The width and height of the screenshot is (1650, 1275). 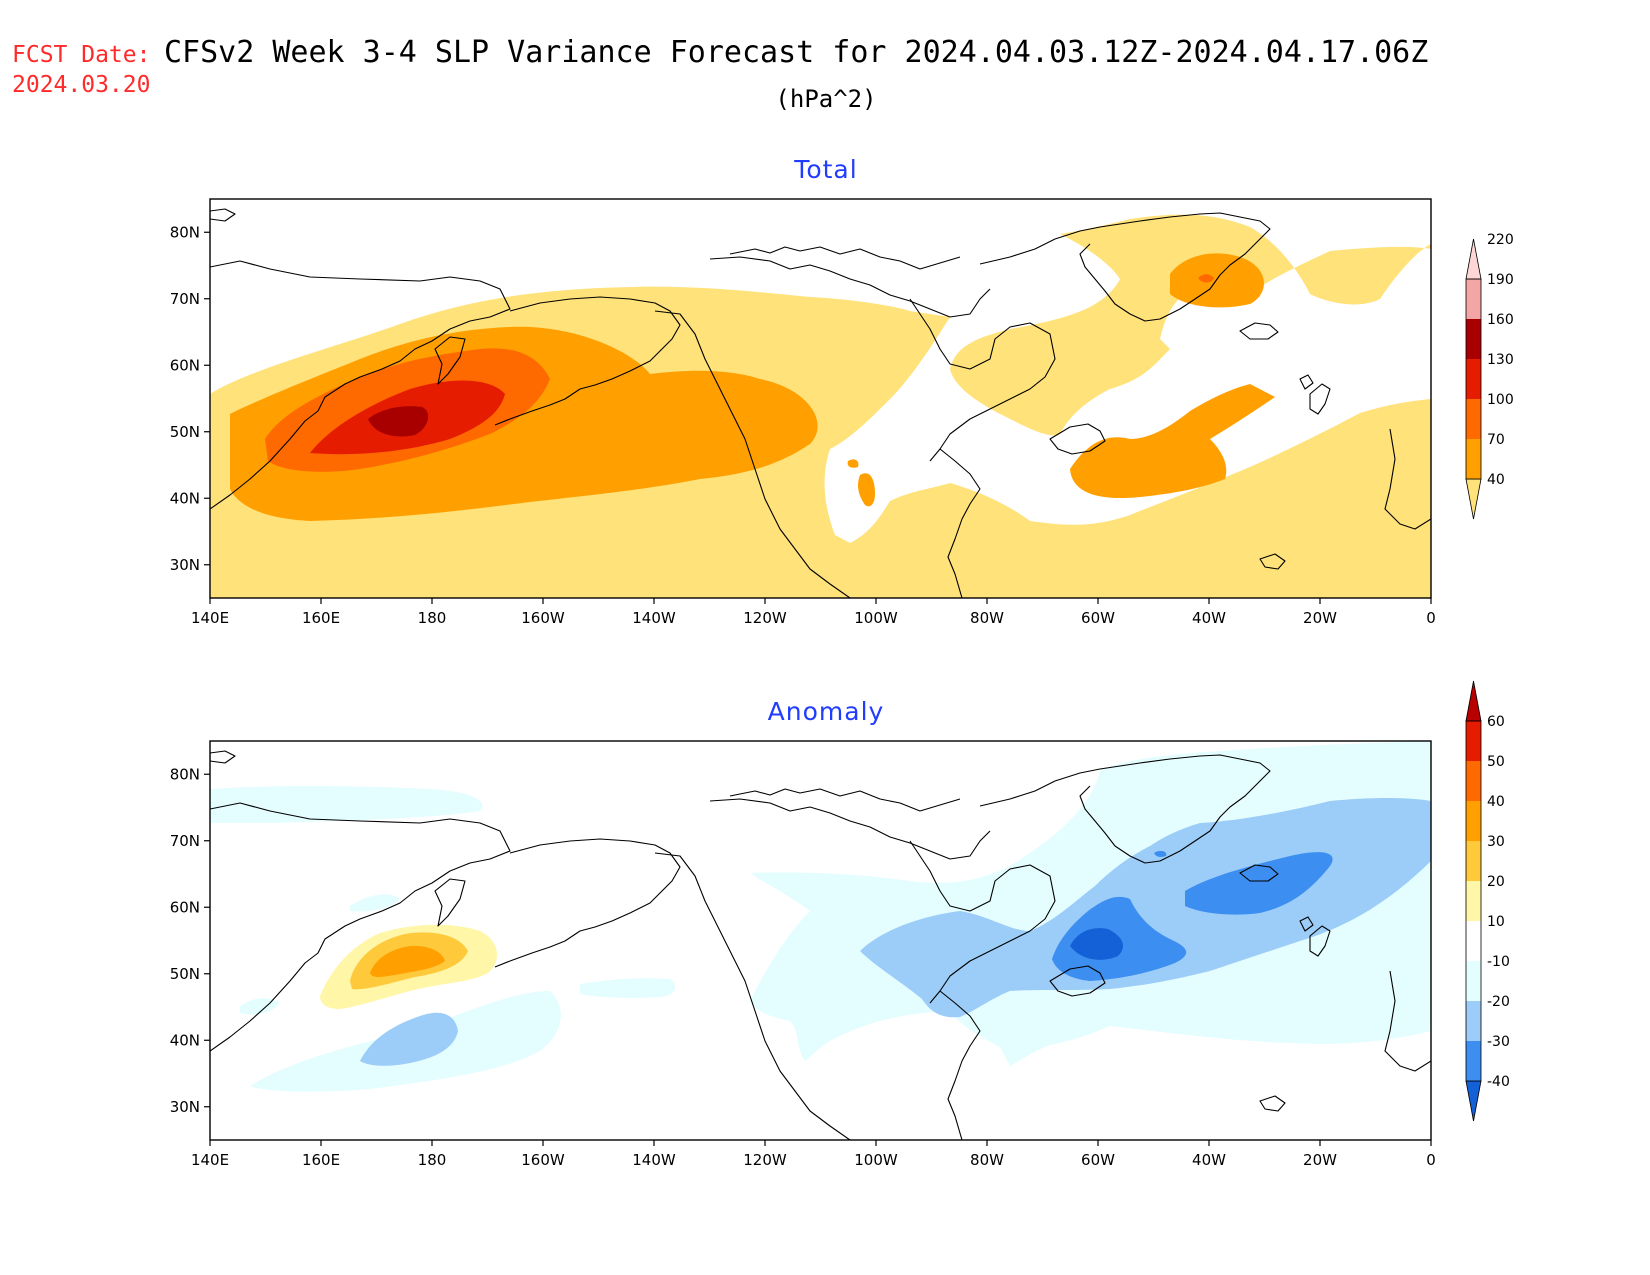 What do you see at coordinates (432, 1160) in the screenshot?
I see `x-tick-label: 180` at bounding box center [432, 1160].